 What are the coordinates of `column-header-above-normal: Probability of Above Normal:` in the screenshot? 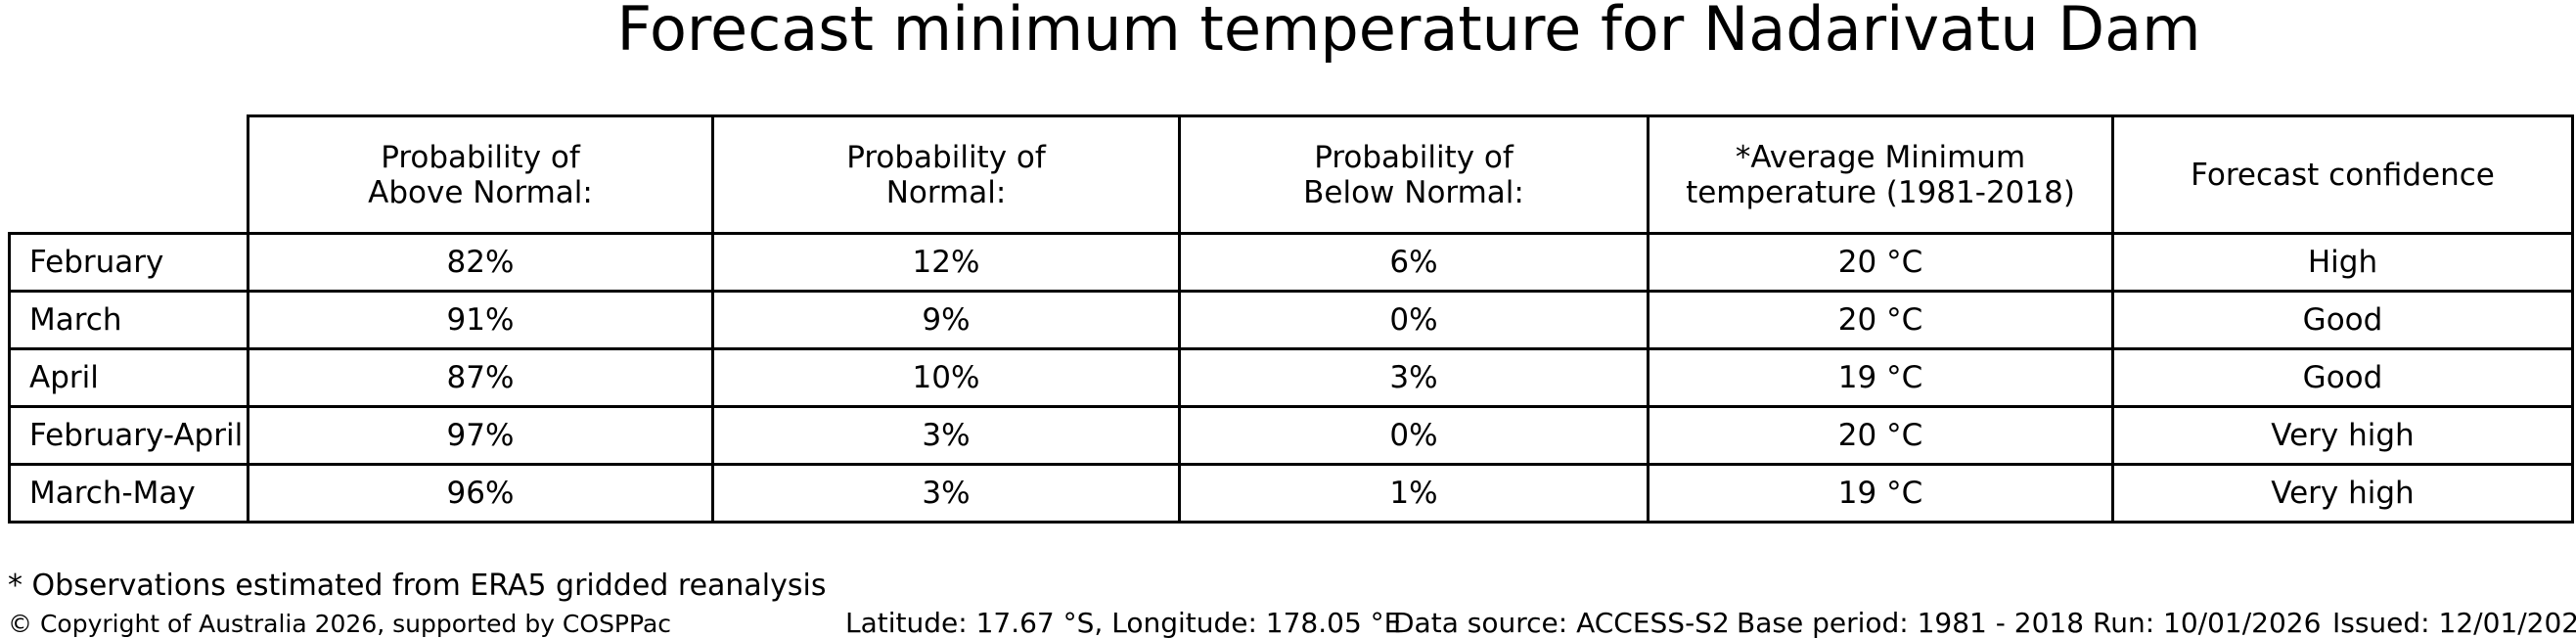 It's located at (480, 174).